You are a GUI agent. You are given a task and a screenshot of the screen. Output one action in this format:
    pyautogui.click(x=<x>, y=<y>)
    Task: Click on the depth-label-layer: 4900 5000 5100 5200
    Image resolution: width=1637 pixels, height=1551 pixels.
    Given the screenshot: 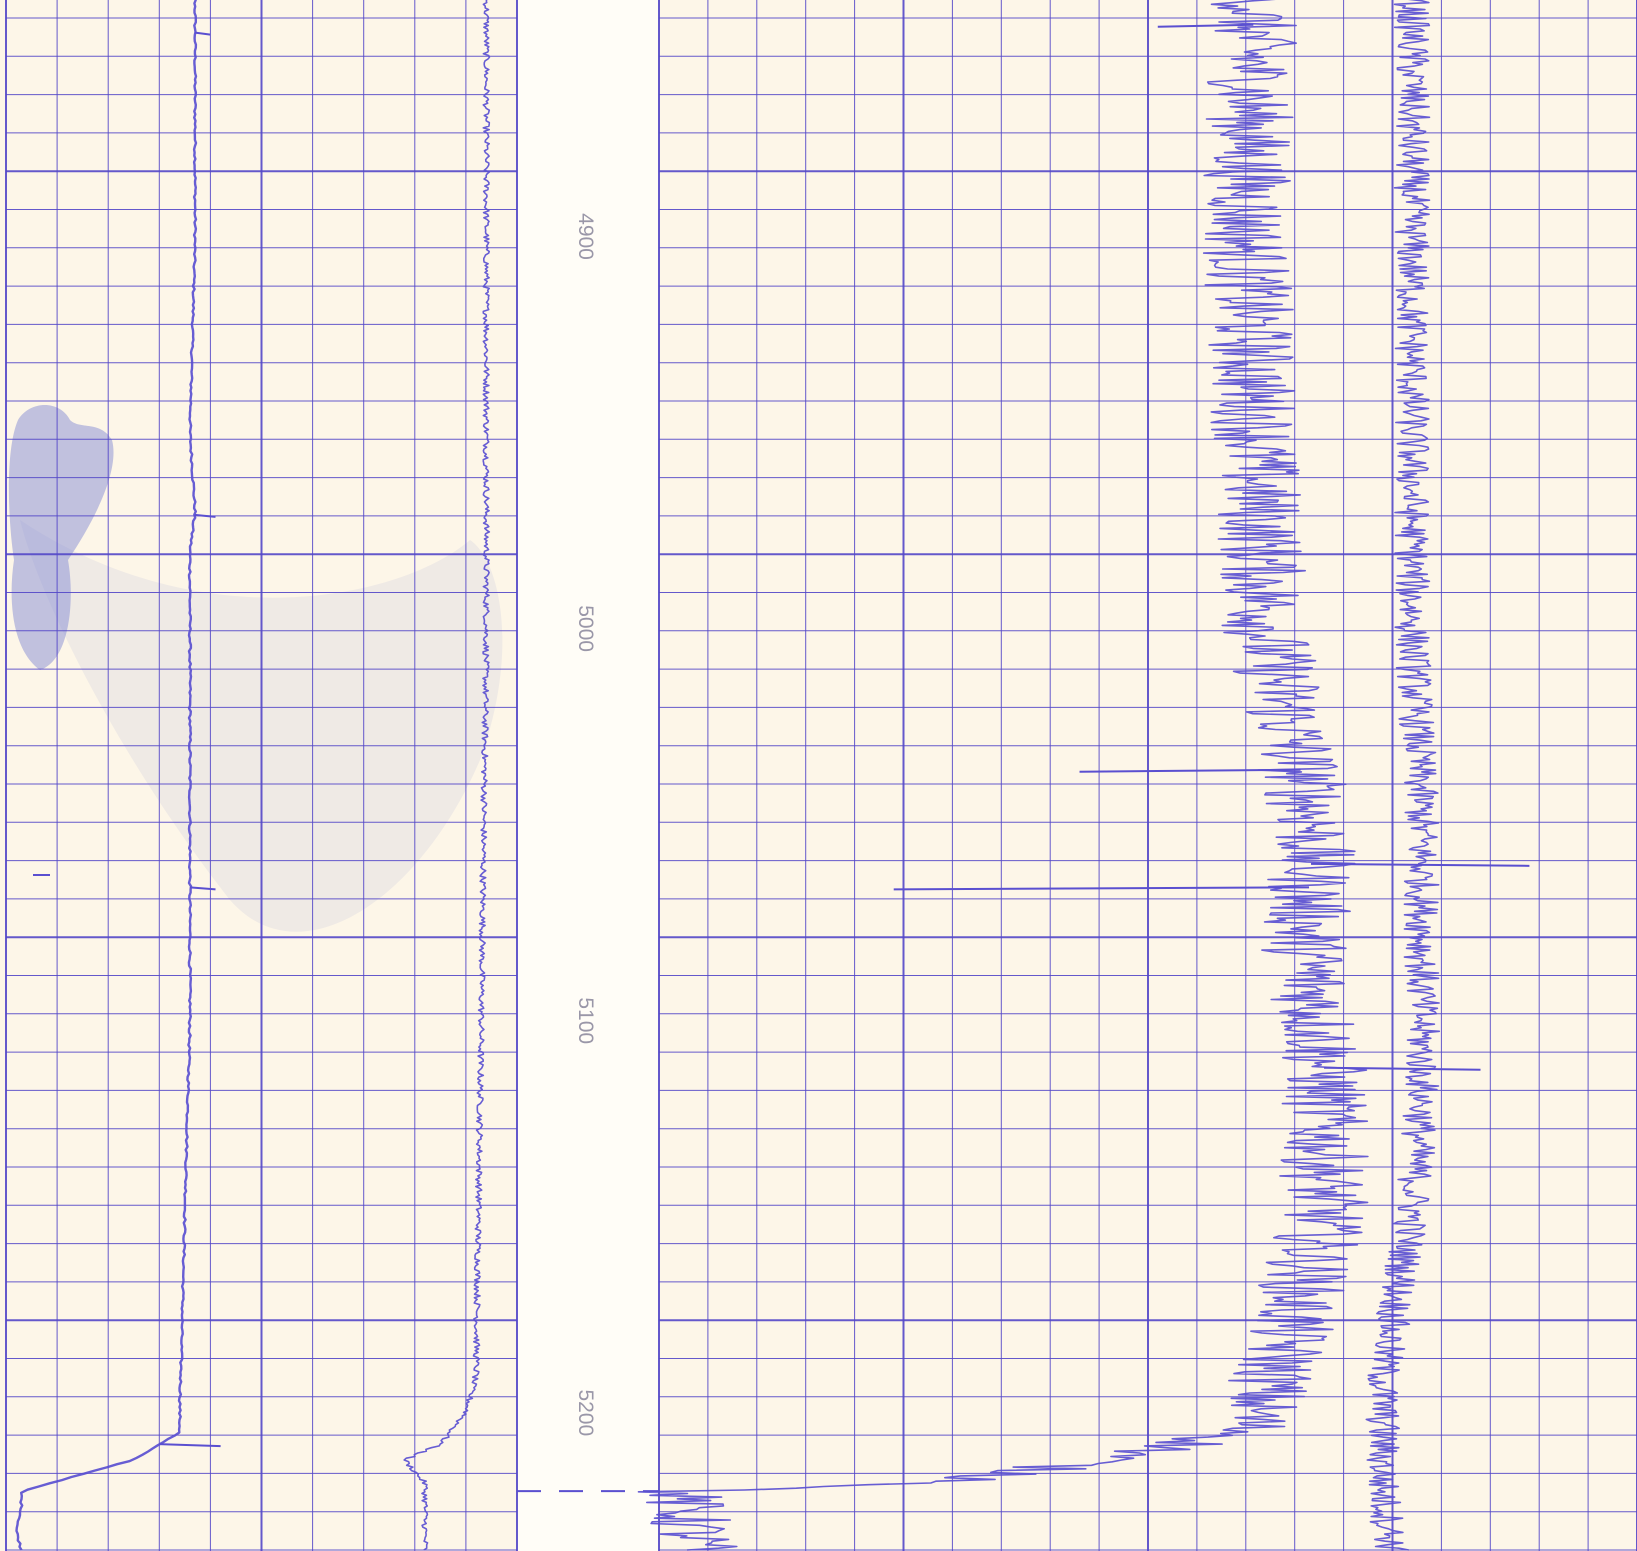 What is the action you would take?
    pyautogui.click(x=585, y=824)
    